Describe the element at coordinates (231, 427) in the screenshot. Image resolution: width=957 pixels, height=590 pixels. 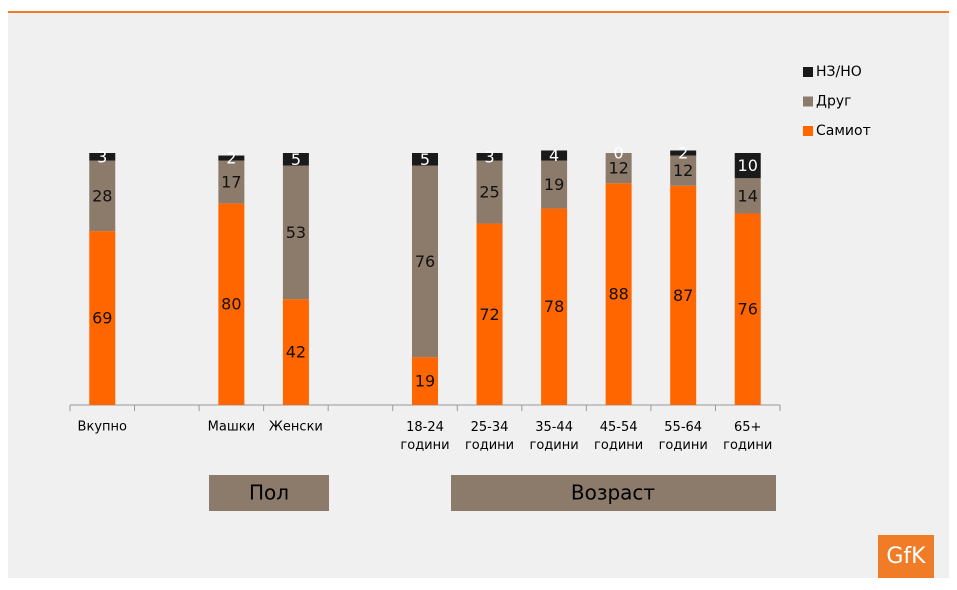
I see `x-tick-label: Машки` at that location.